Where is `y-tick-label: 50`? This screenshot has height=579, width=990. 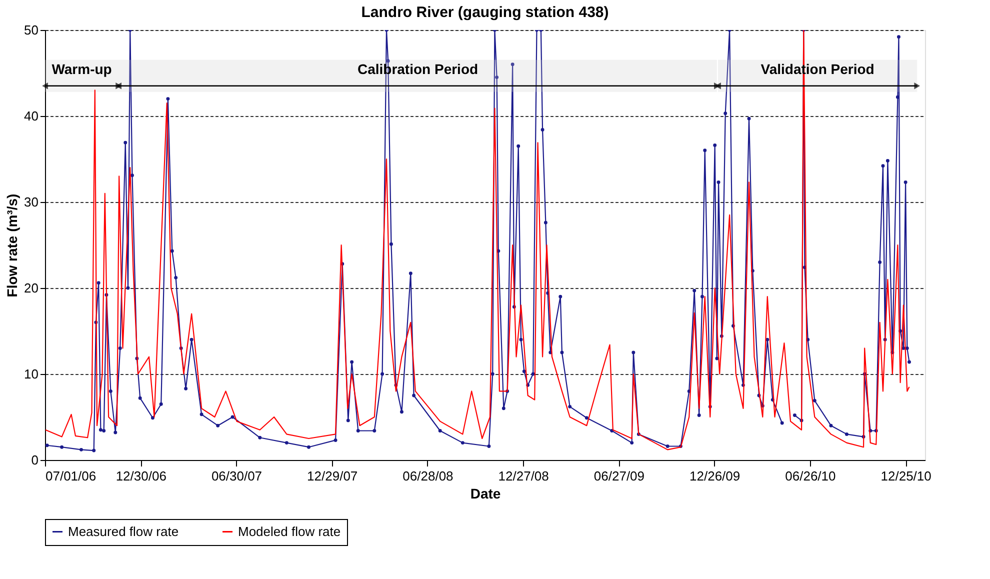
y-tick-label: 50 is located at coordinates (31, 30).